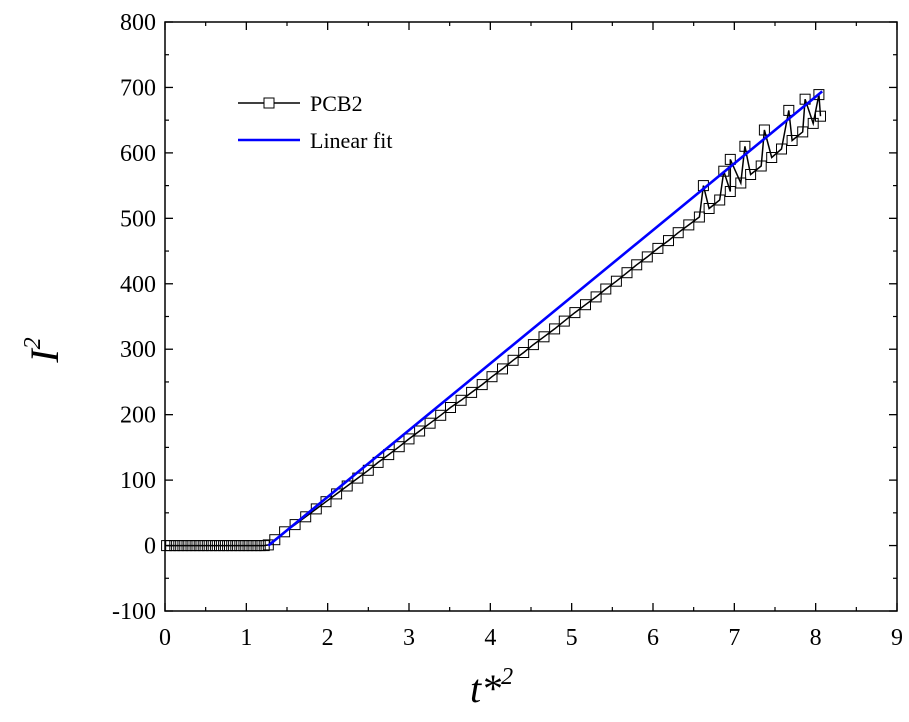 This screenshot has width=909, height=722. Describe the element at coordinates (351, 140) in the screenshot. I see `legend-fit-label: Linear fit` at that location.